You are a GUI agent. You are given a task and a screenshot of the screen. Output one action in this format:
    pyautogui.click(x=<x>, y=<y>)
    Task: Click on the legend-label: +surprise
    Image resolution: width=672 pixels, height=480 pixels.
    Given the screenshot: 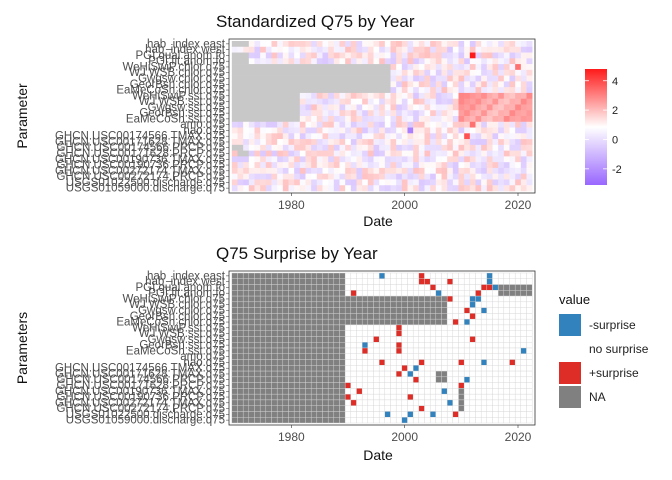 What is the action you would take?
    pyautogui.click(x=614, y=373)
    